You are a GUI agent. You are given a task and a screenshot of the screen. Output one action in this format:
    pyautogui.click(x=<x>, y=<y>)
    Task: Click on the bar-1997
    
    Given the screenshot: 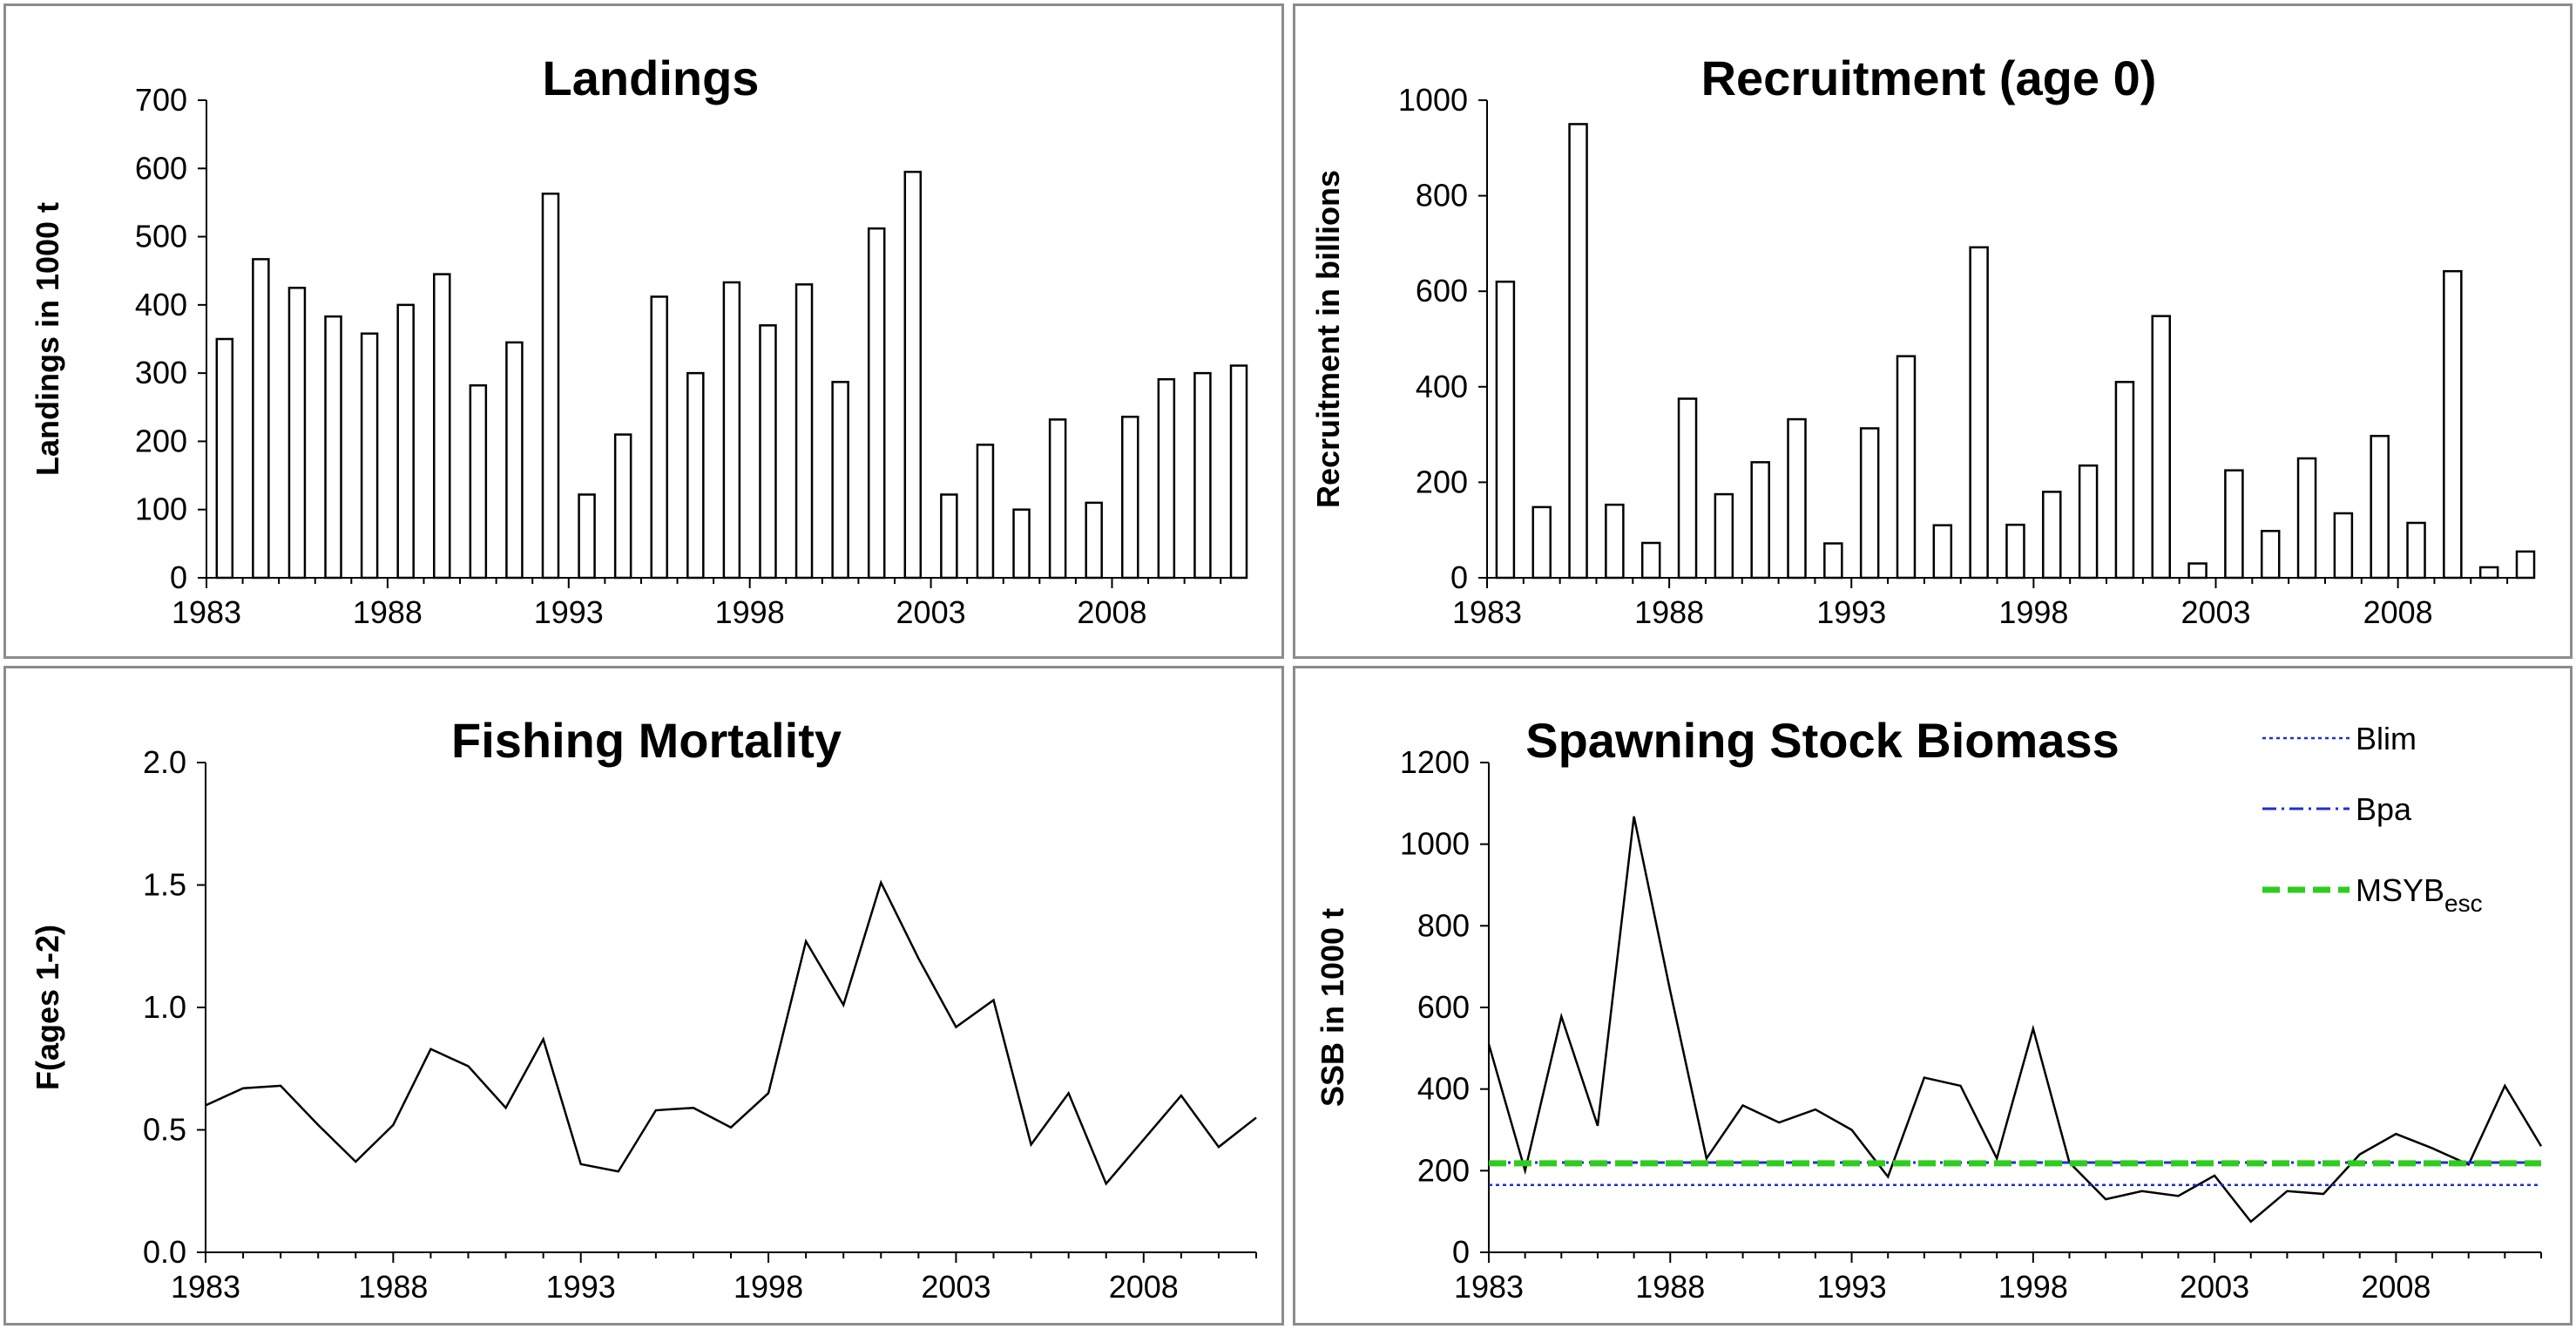 What is the action you would take?
    pyautogui.click(x=731, y=430)
    